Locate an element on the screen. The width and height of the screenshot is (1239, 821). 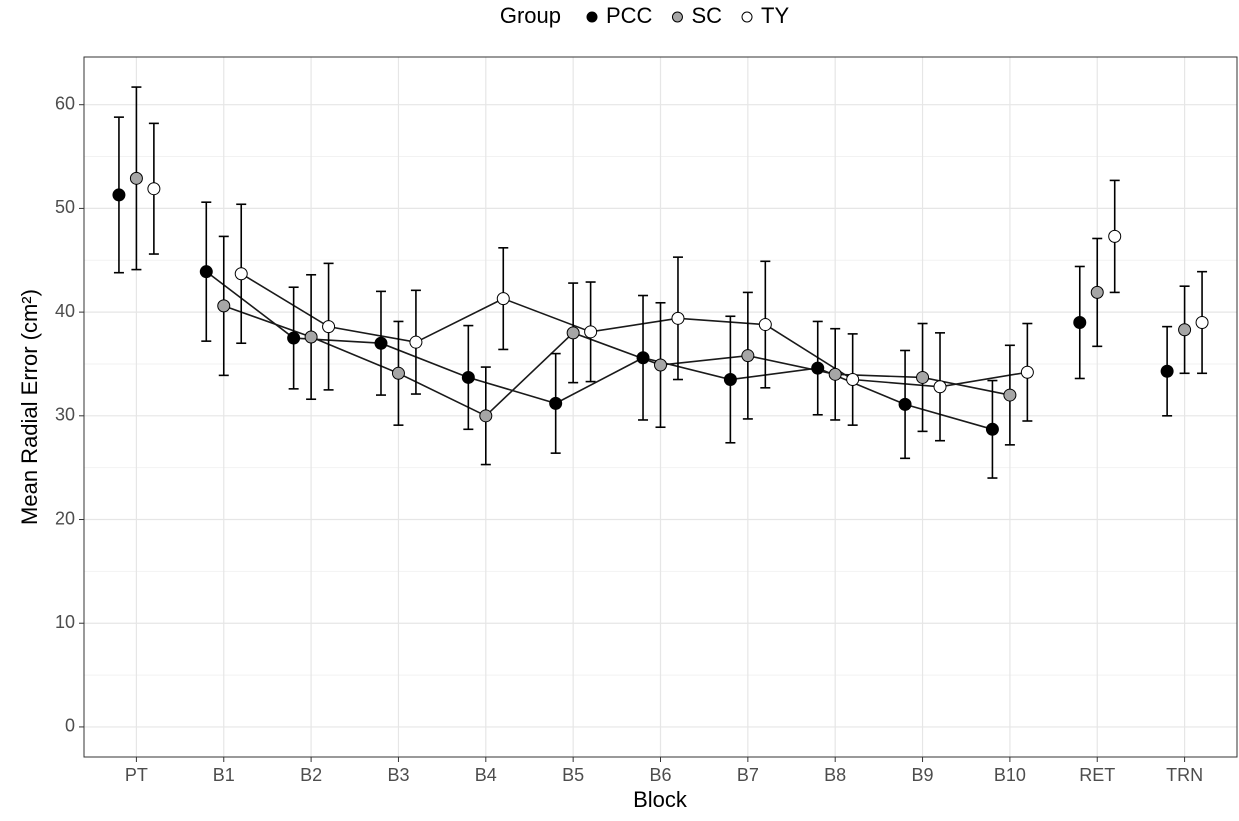
legend-label: SC is located at coordinates (706, 15).